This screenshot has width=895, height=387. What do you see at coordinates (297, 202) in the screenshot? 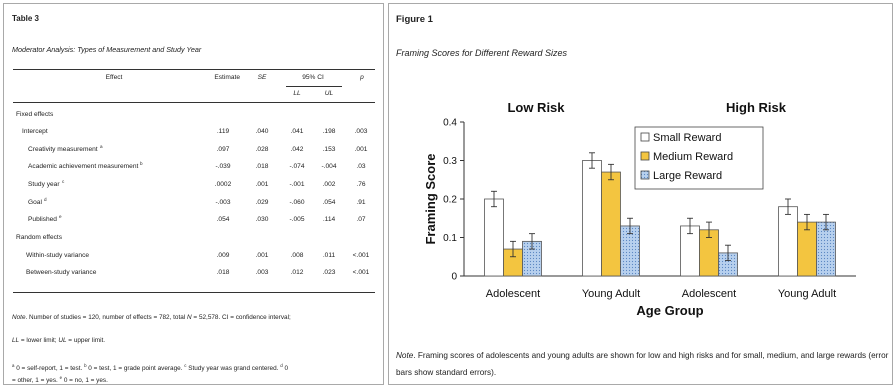
I see `cell-ll: -.060` at bounding box center [297, 202].